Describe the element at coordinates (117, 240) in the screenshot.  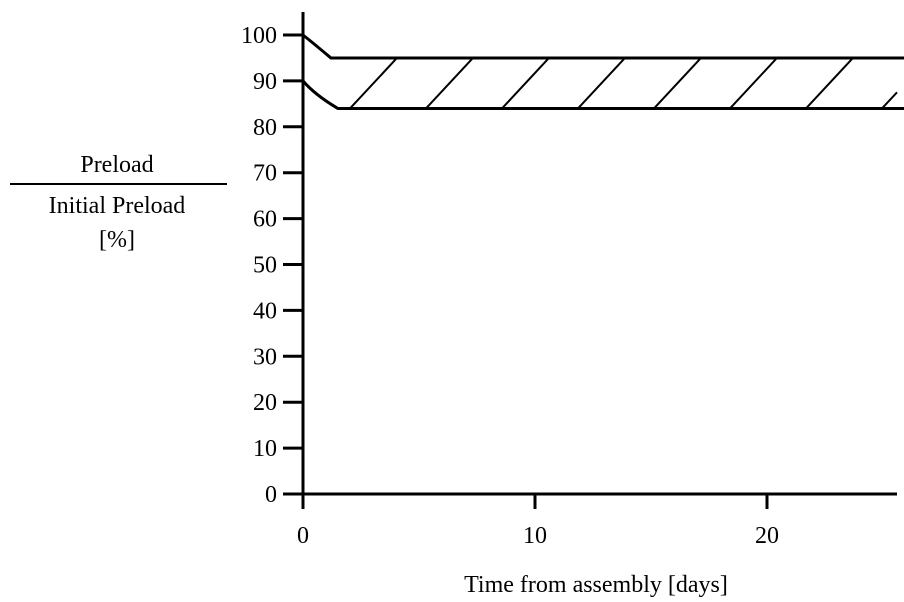
I see `y-axis-label-unit: [%]` at that location.